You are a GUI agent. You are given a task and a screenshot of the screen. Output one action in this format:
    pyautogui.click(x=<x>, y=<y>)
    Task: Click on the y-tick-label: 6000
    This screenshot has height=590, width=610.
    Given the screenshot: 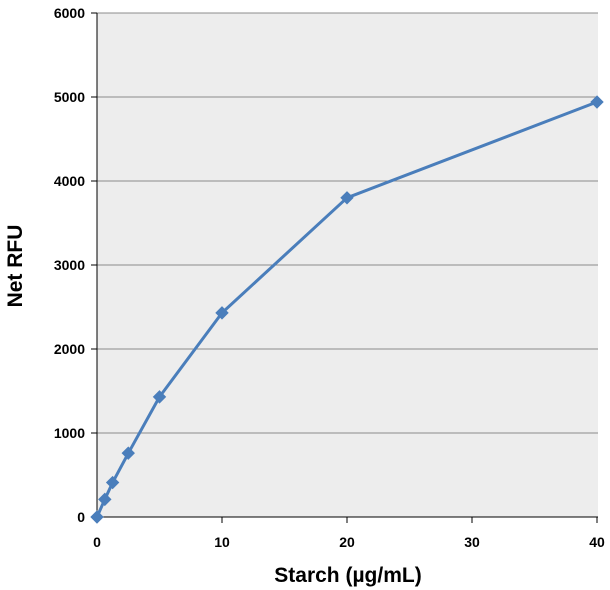 What is the action you would take?
    pyautogui.click(x=69, y=13)
    